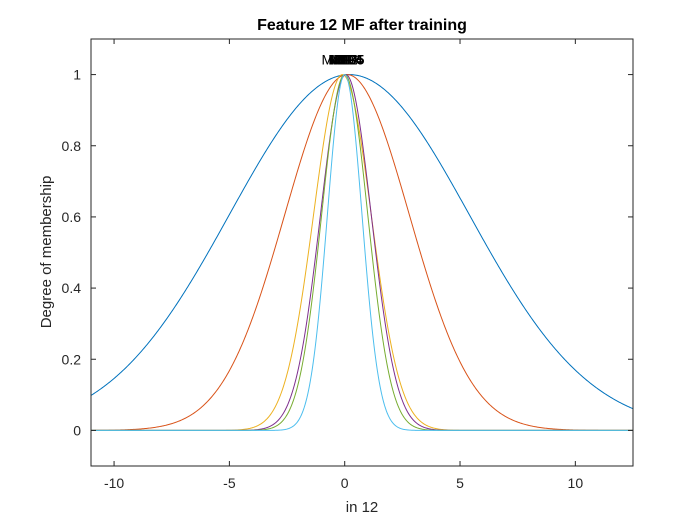 This screenshot has height=525, width=700. What do you see at coordinates (46, 252) in the screenshot?
I see `y-axis-label: Degree of membership` at bounding box center [46, 252].